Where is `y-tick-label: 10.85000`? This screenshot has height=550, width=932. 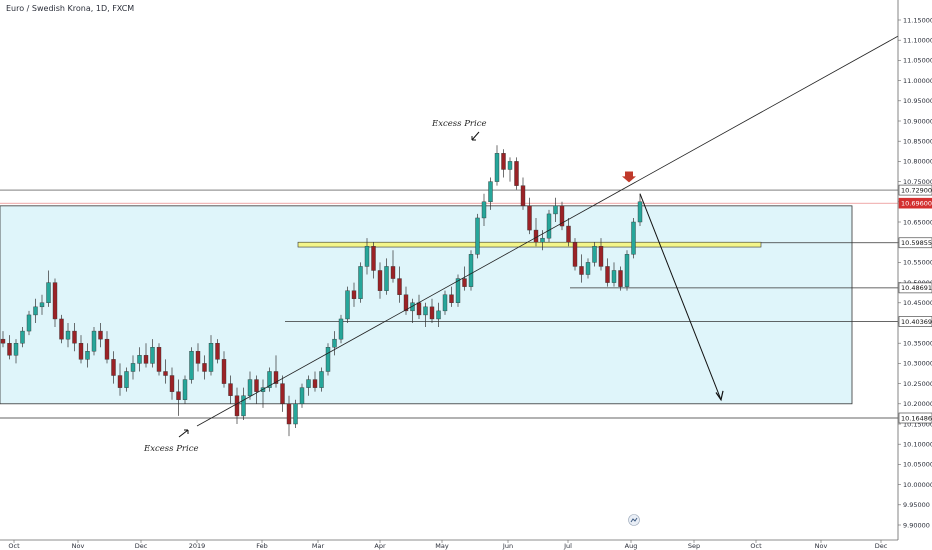
y-tick-label: 10.85000 is located at coordinates (917, 142).